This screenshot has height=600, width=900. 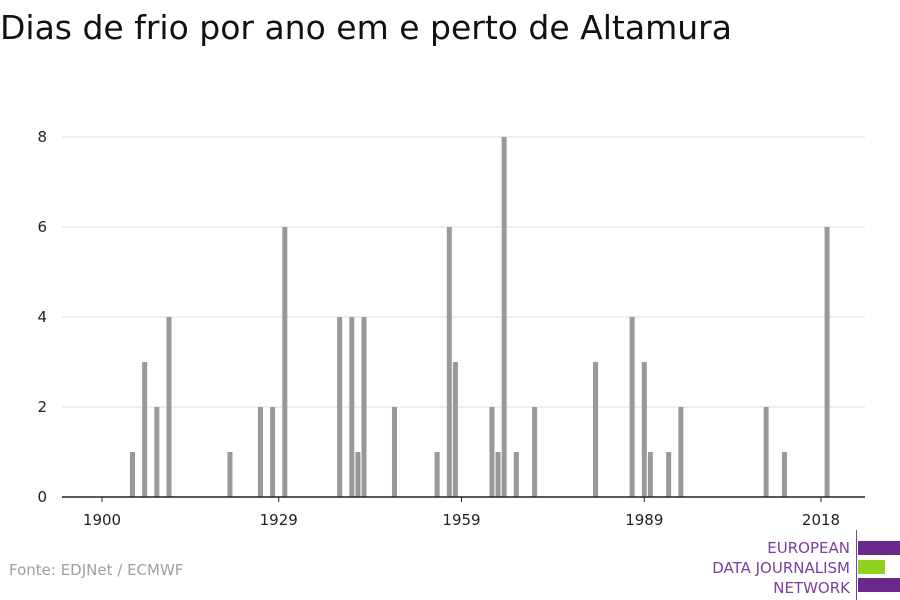 I want to click on x-tick-label: 1959, so click(x=461, y=520).